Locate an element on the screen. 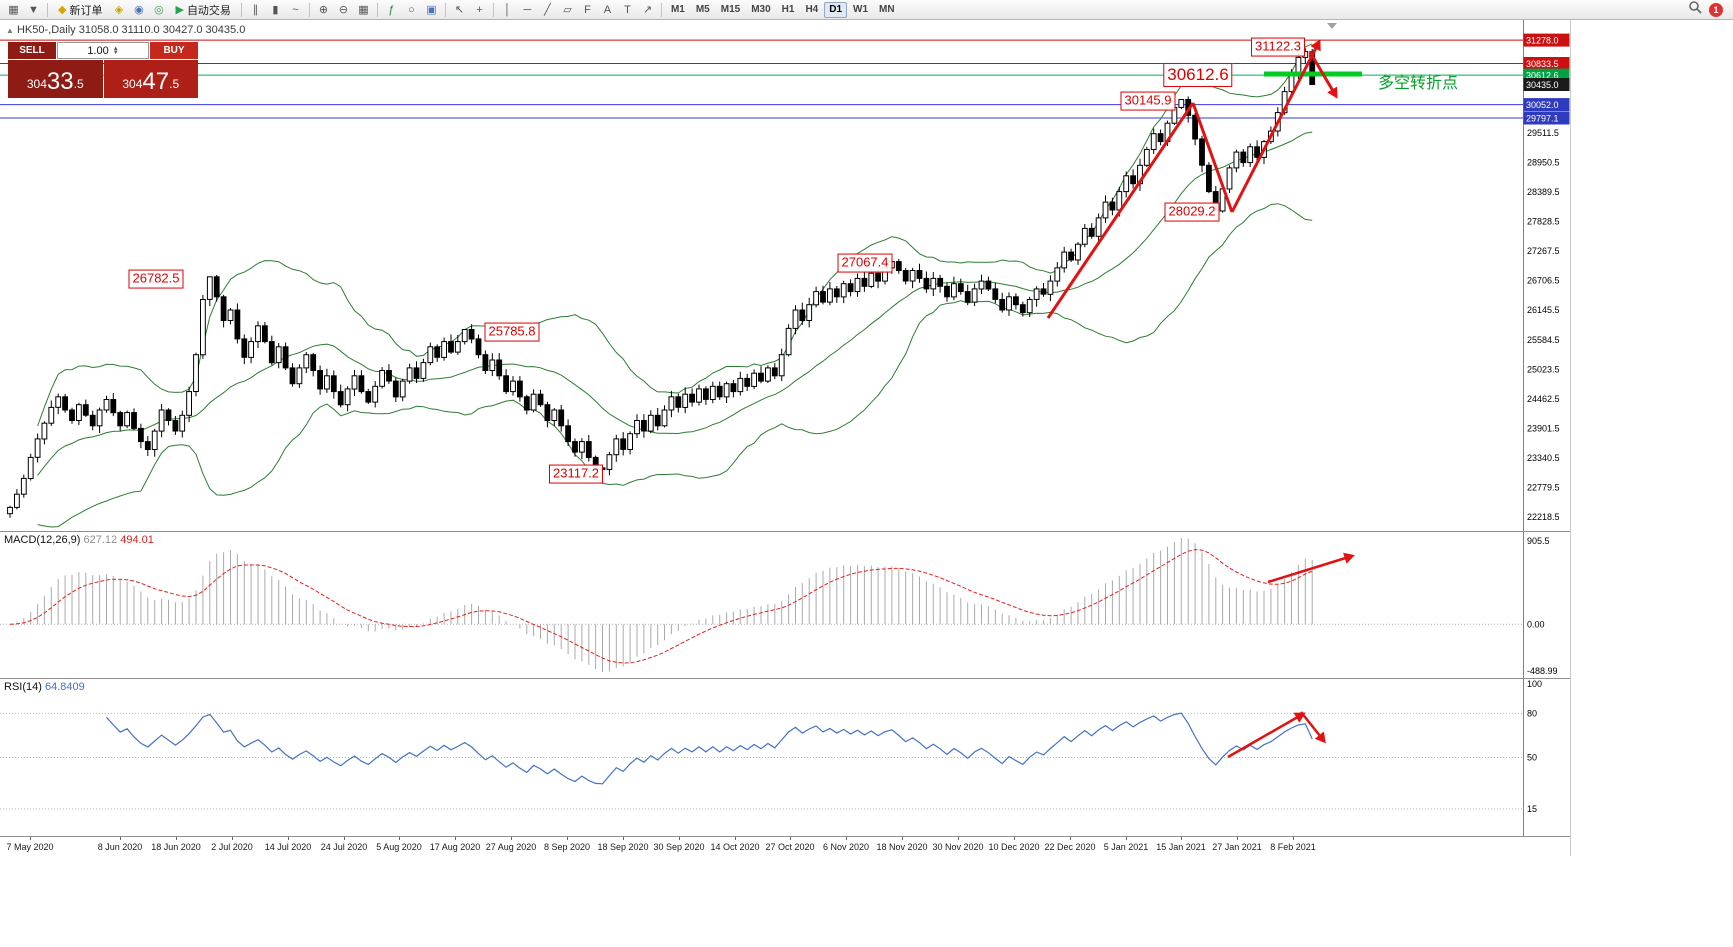 The height and width of the screenshot is (947, 1733). zoom-in-icon: ⊕ is located at coordinates (323, 10).